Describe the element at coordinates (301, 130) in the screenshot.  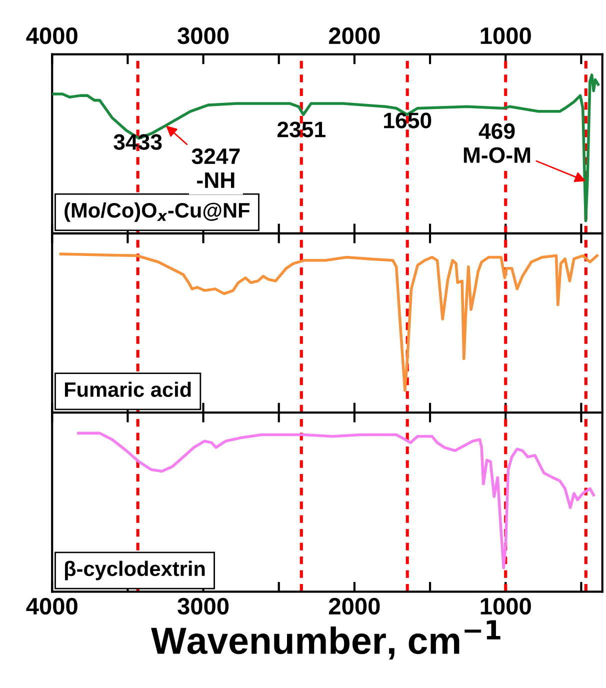
I see `ref-line-label: 2351` at that location.